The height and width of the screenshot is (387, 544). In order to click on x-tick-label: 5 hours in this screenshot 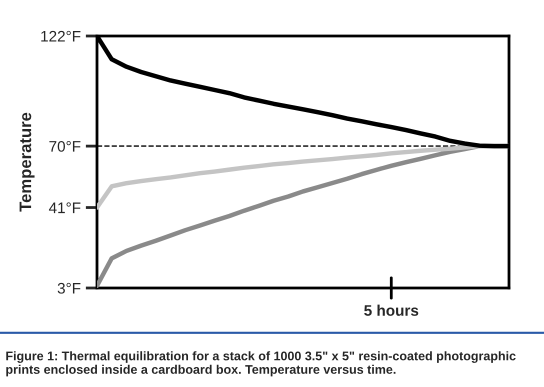, I will do `click(391, 310)`.